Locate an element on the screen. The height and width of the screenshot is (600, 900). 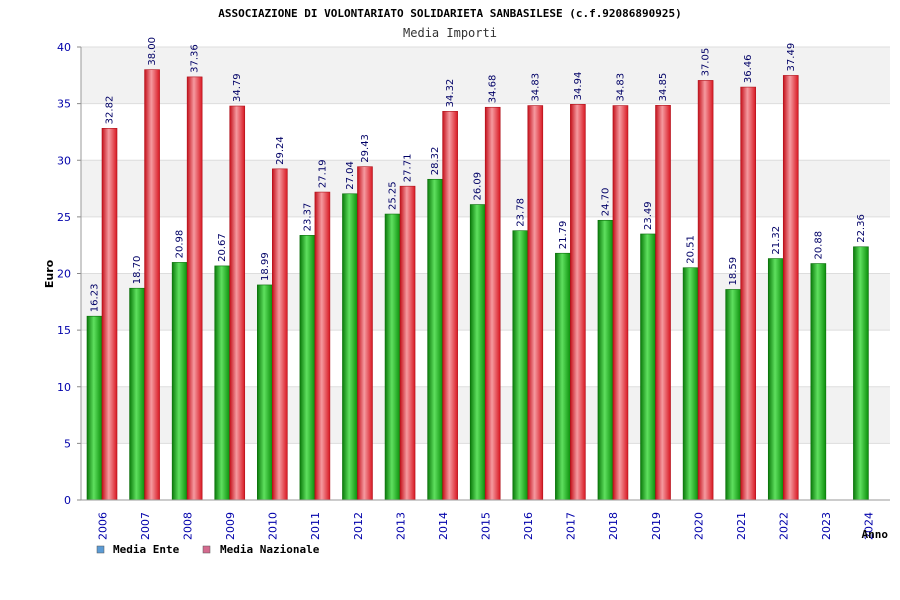
bar-media-nazionale-2006 is located at coordinates (109, 314).